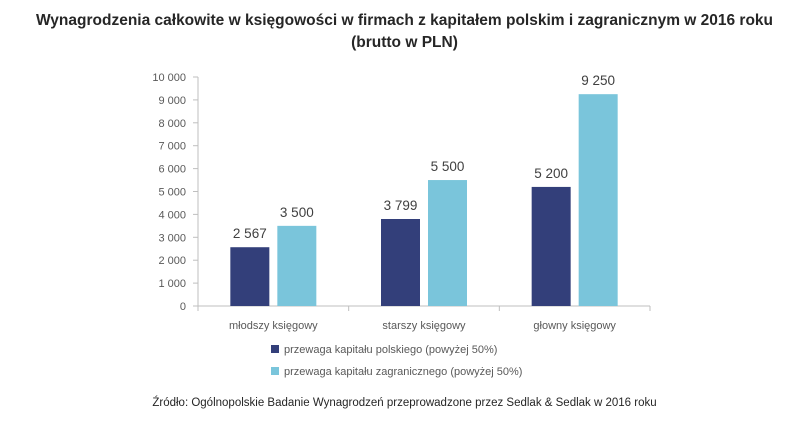 This screenshot has width=809, height=433. Describe the element at coordinates (183, 307) in the screenshot. I see `y-tick-label: 0` at that location.